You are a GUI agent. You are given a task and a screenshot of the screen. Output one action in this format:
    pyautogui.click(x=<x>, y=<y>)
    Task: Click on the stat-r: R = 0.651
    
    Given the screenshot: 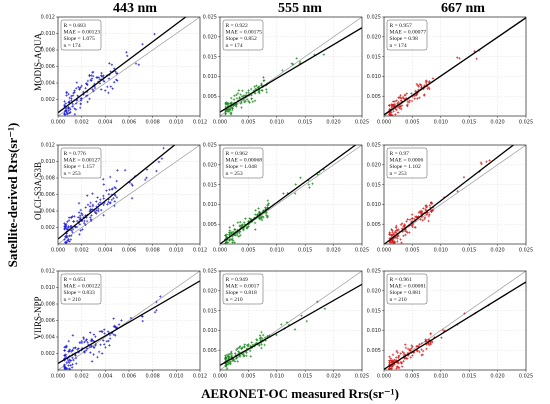 What is the action you would take?
    pyautogui.click(x=75, y=280)
    